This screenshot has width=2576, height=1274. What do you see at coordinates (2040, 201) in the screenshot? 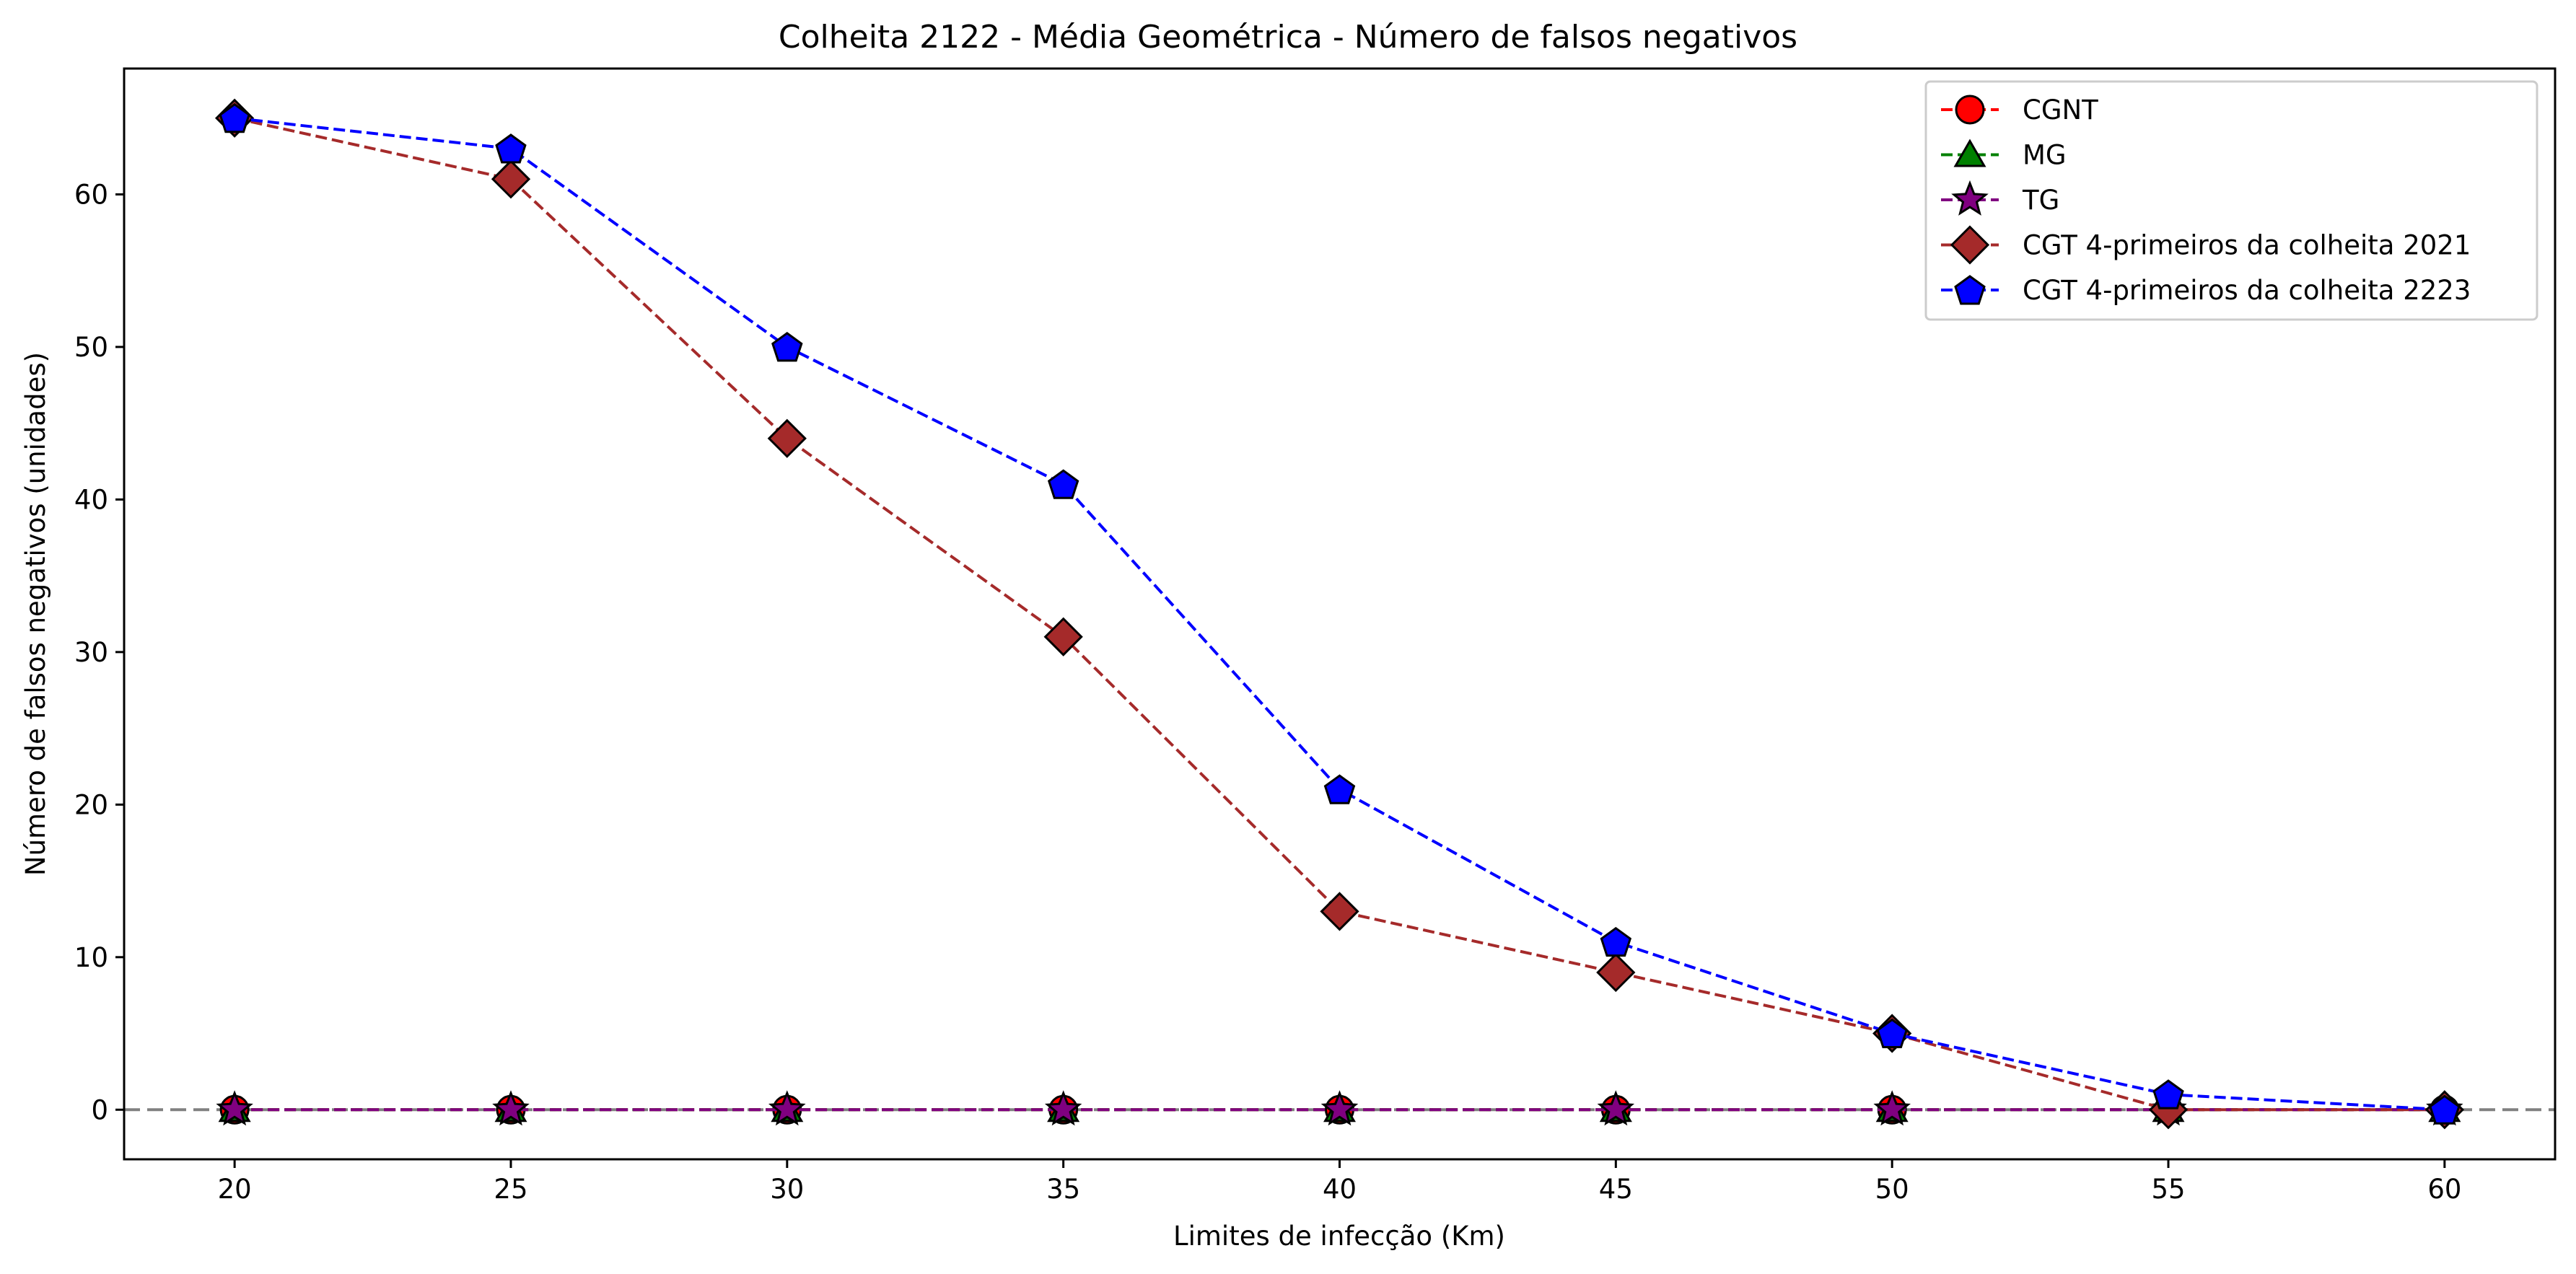
I see `legend-label: TG` at bounding box center [2040, 201].